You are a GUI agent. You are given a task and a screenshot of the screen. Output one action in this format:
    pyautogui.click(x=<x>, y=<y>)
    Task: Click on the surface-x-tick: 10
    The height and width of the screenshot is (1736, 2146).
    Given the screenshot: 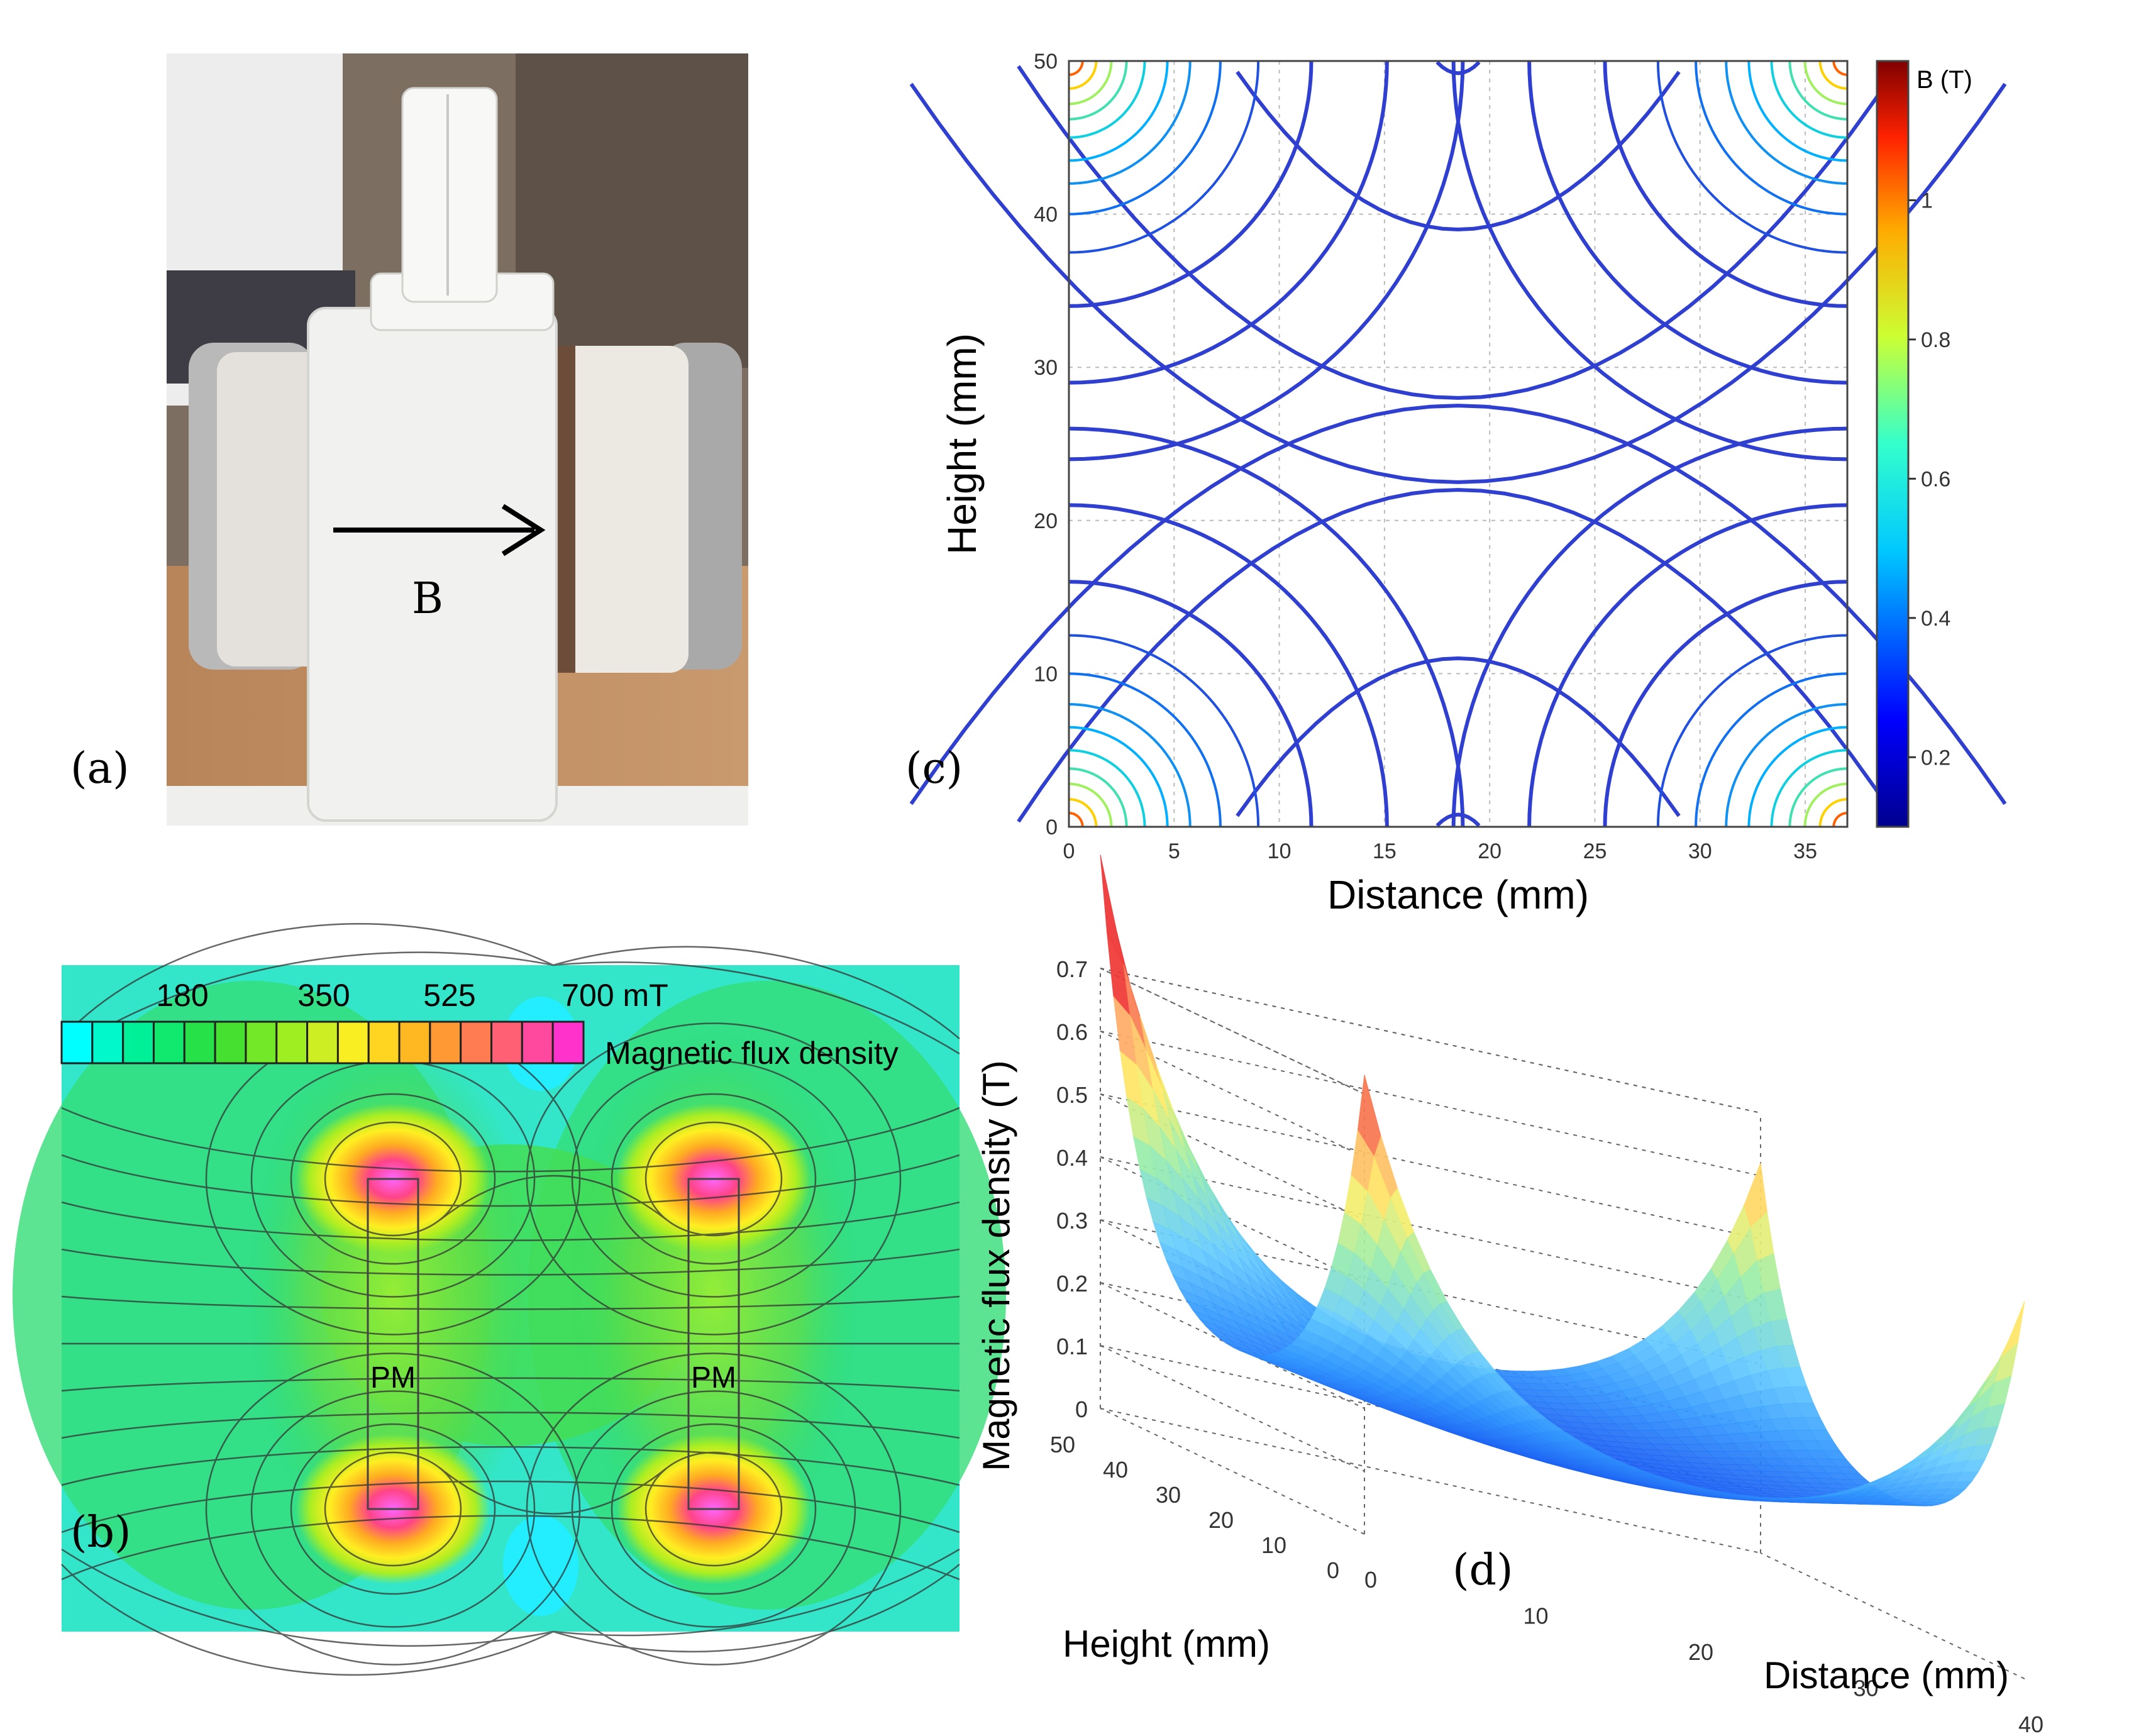 What is the action you would take?
    pyautogui.click(x=1536, y=1616)
    